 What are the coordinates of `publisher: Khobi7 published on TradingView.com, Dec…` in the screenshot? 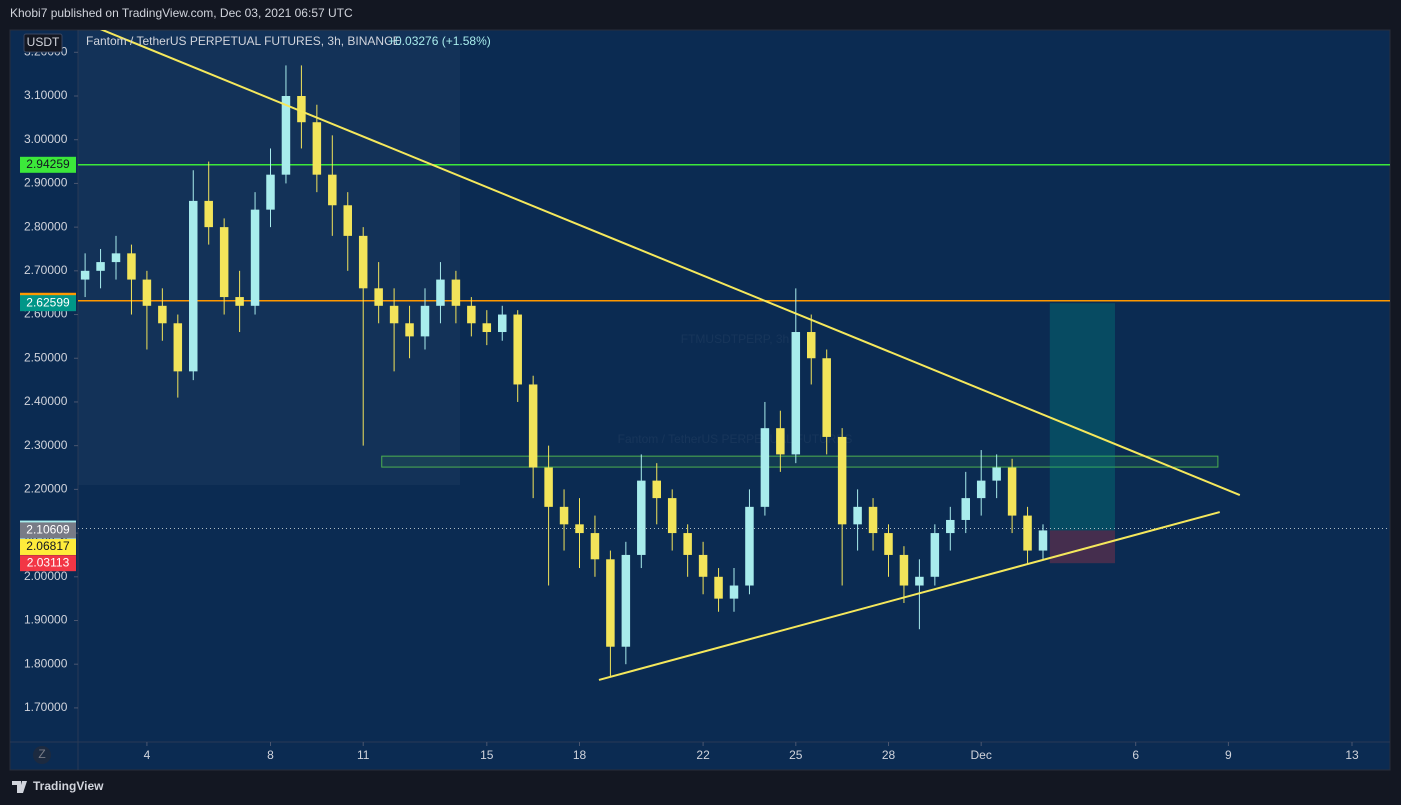 It's located at (181, 13).